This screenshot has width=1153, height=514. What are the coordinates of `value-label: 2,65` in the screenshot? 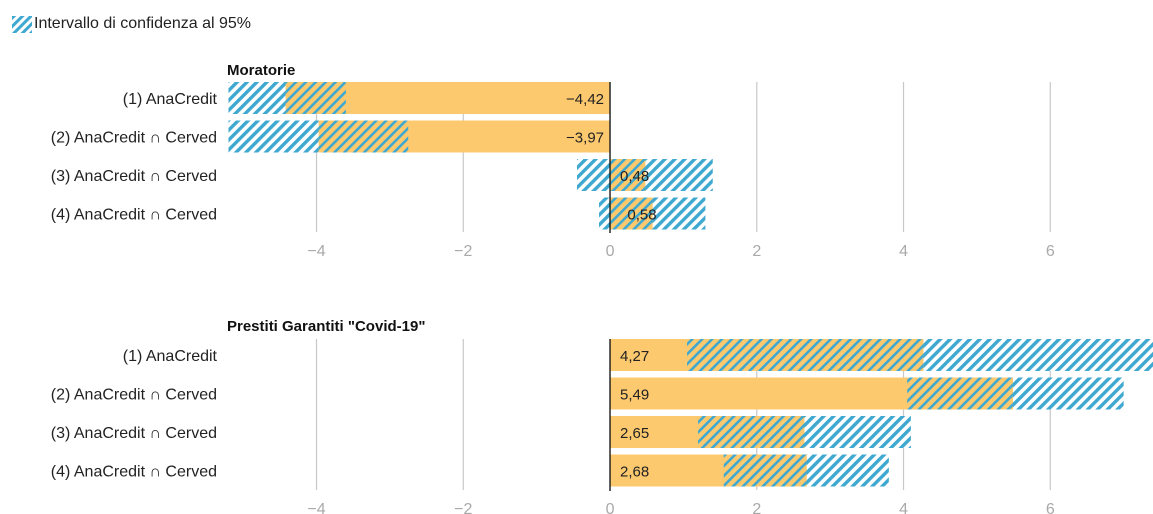 It's located at (634, 433).